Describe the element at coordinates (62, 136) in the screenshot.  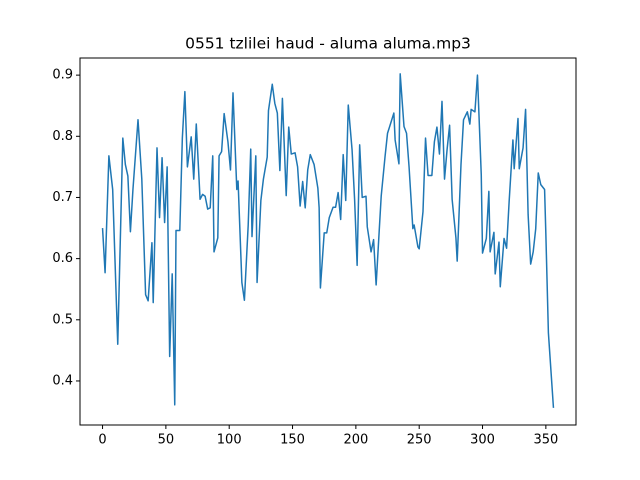
I see `y-tick-label: 0.8` at that location.